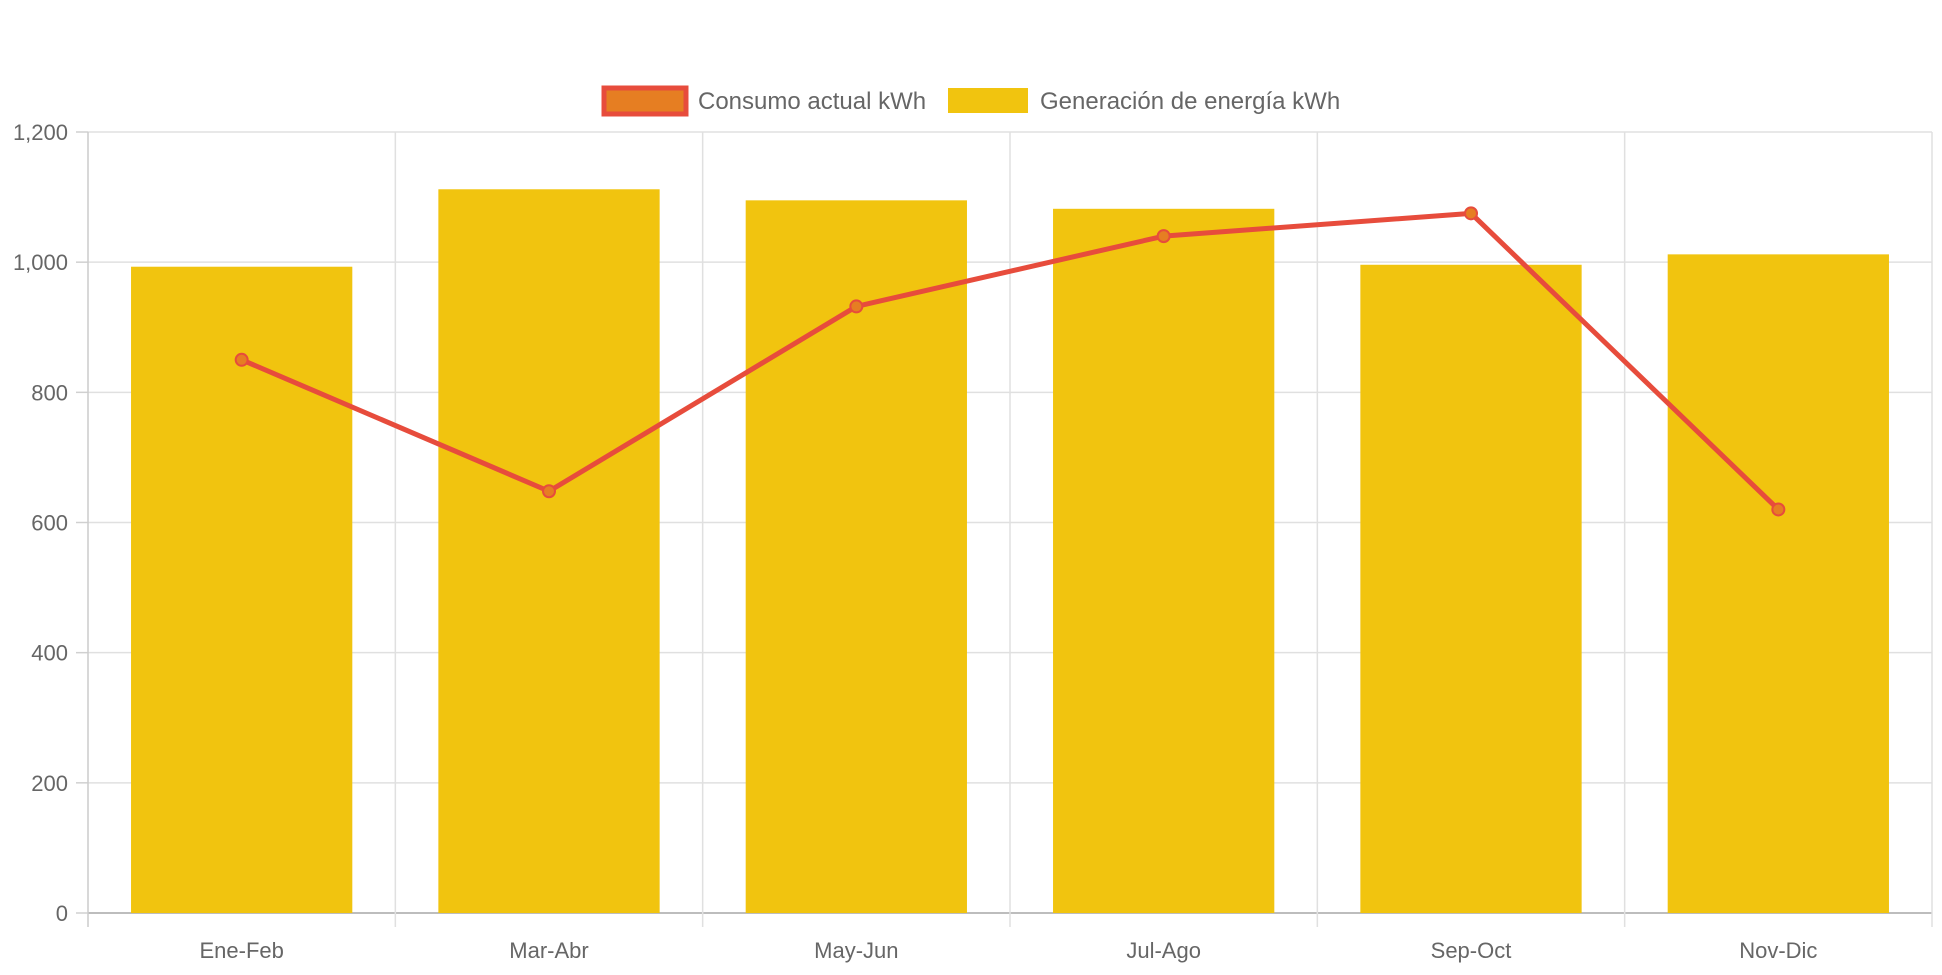 The height and width of the screenshot is (975, 1942). Describe the element at coordinates (62, 913) in the screenshot. I see `y-tick-label: 0` at that location.